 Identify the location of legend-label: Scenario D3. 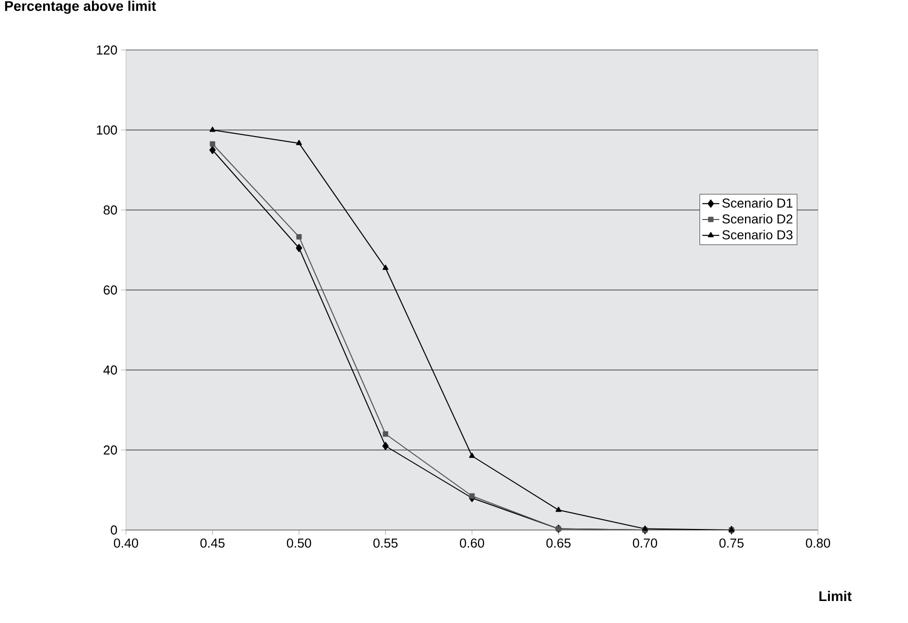
(757, 235).